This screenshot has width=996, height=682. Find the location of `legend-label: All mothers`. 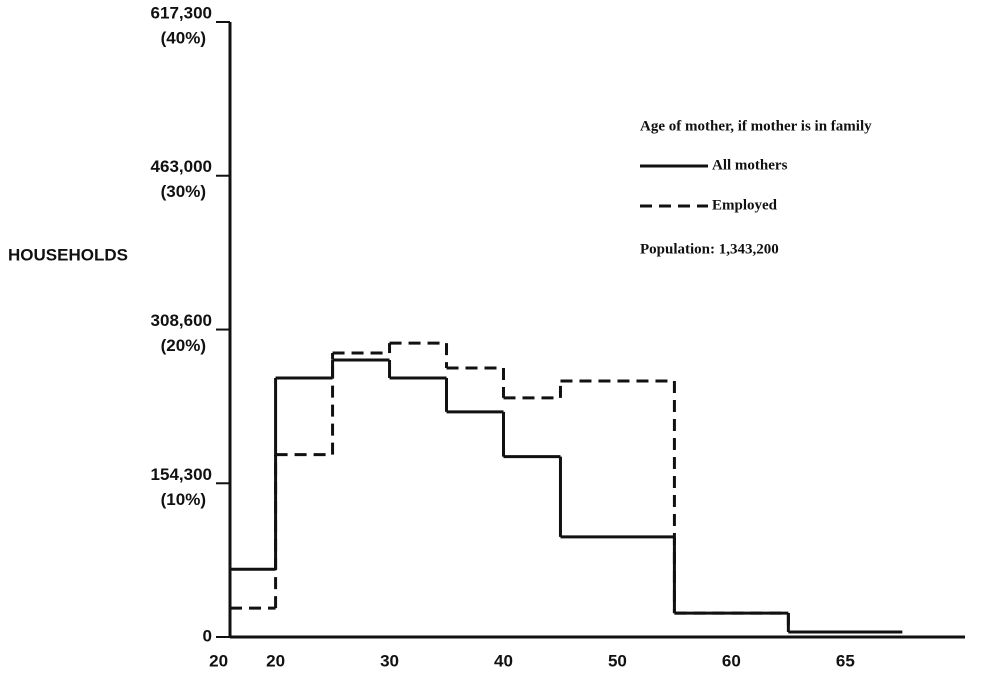

legend-label: All mothers is located at coordinates (750, 165).